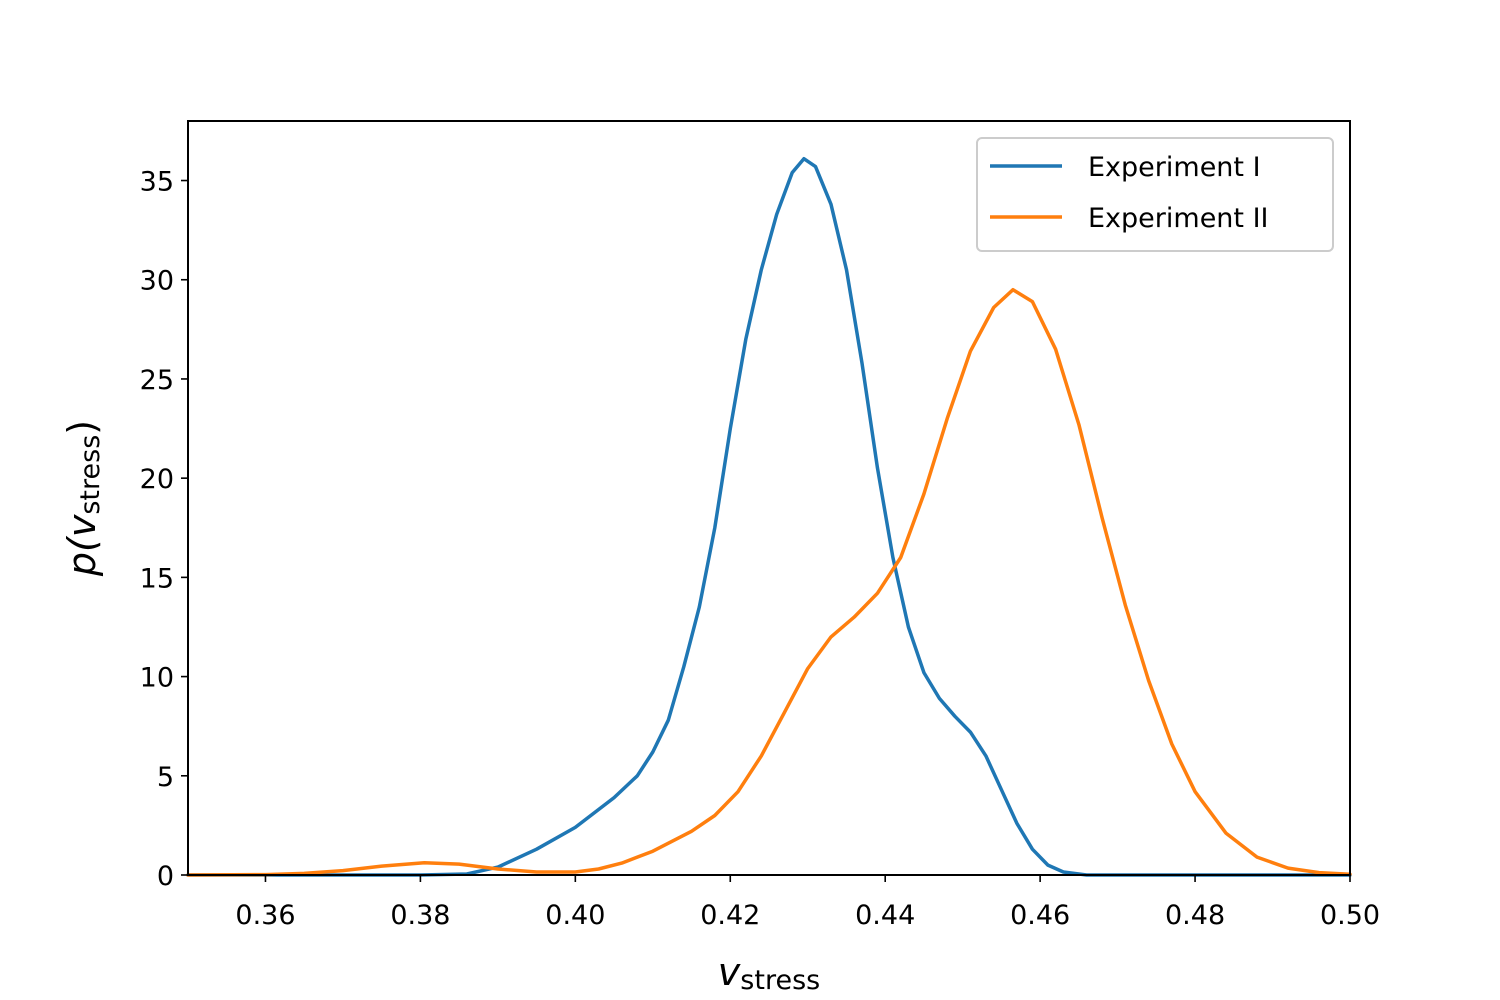  I want to click on y-axis-label-sub: stress, so click(90, 475).